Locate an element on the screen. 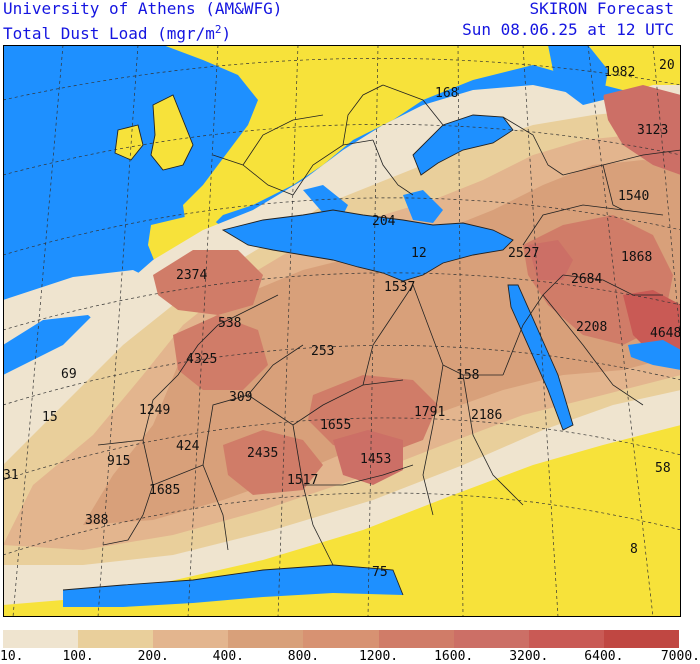 The width and height of the screenshot is (700, 664). value-label: 20 is located at coordinates (667, 65).